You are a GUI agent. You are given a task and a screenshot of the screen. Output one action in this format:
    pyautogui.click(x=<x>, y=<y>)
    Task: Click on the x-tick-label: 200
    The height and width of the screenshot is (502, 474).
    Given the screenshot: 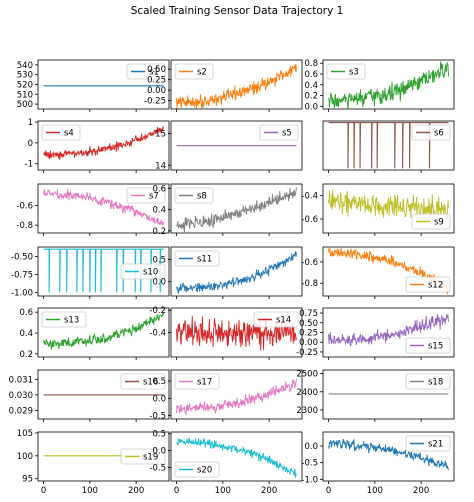 What is the action you would take?
    pyautogui.click(x=269, y=491)
    